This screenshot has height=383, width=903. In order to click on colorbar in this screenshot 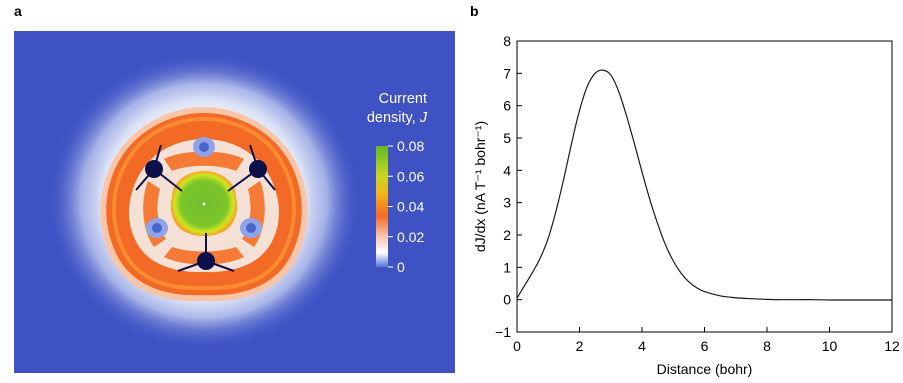, I will do `click(382, 206)`.